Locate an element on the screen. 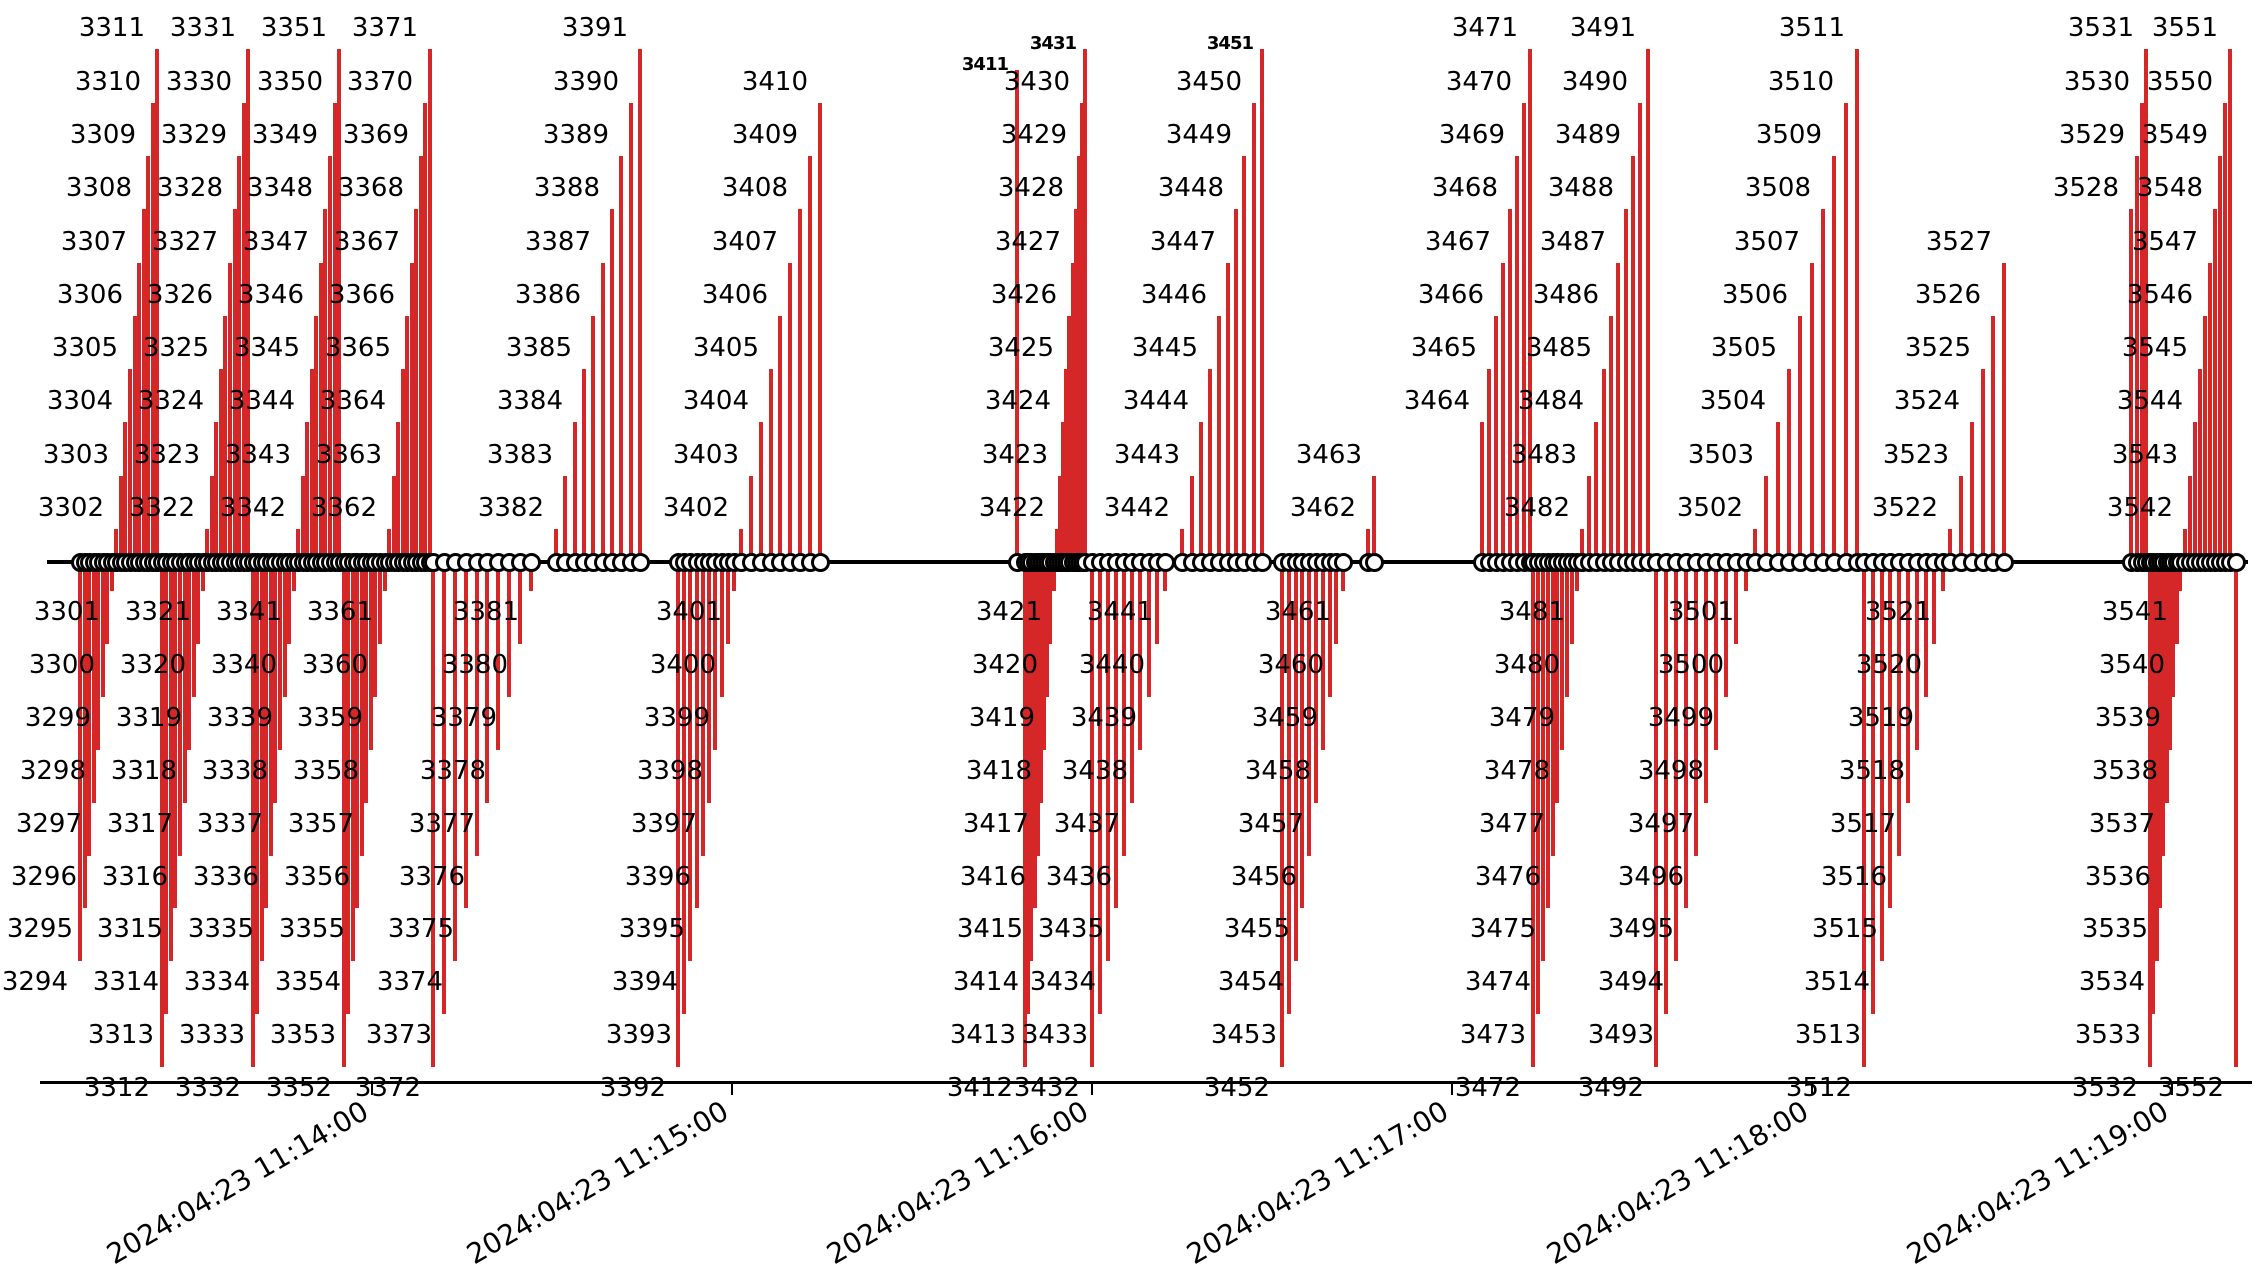 This screenshot has width=2256, height=1282. event-label: 3516 is located at coordinates (1853, 876).